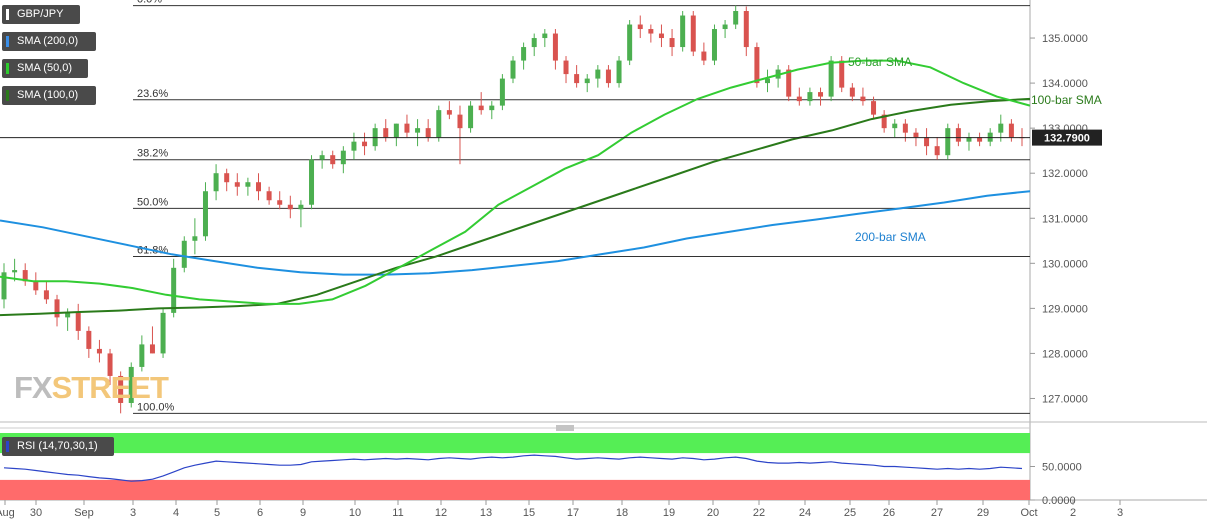 This screenshot has height=526, width=1207. I want to click on price-tick-label: 129.0000, so click(1065, 309).